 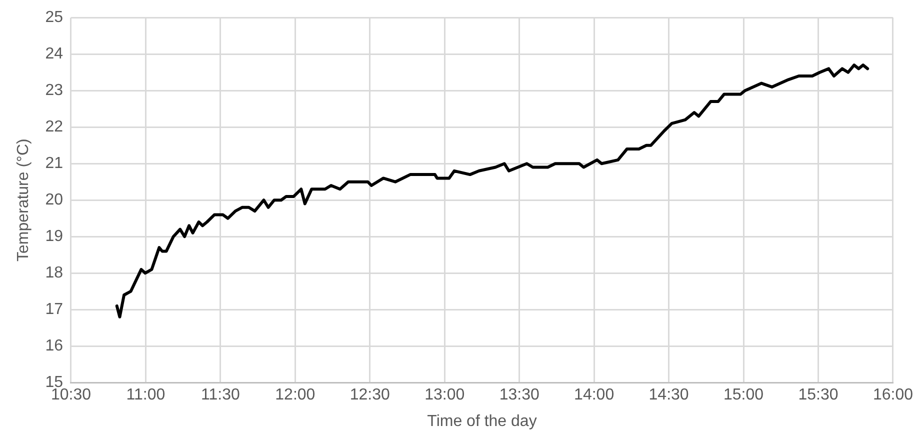 What do you see at coordinates (818, 395) in the screenshot?
I see `x-tick-label: 15:30` at bounding box center [818, 395].